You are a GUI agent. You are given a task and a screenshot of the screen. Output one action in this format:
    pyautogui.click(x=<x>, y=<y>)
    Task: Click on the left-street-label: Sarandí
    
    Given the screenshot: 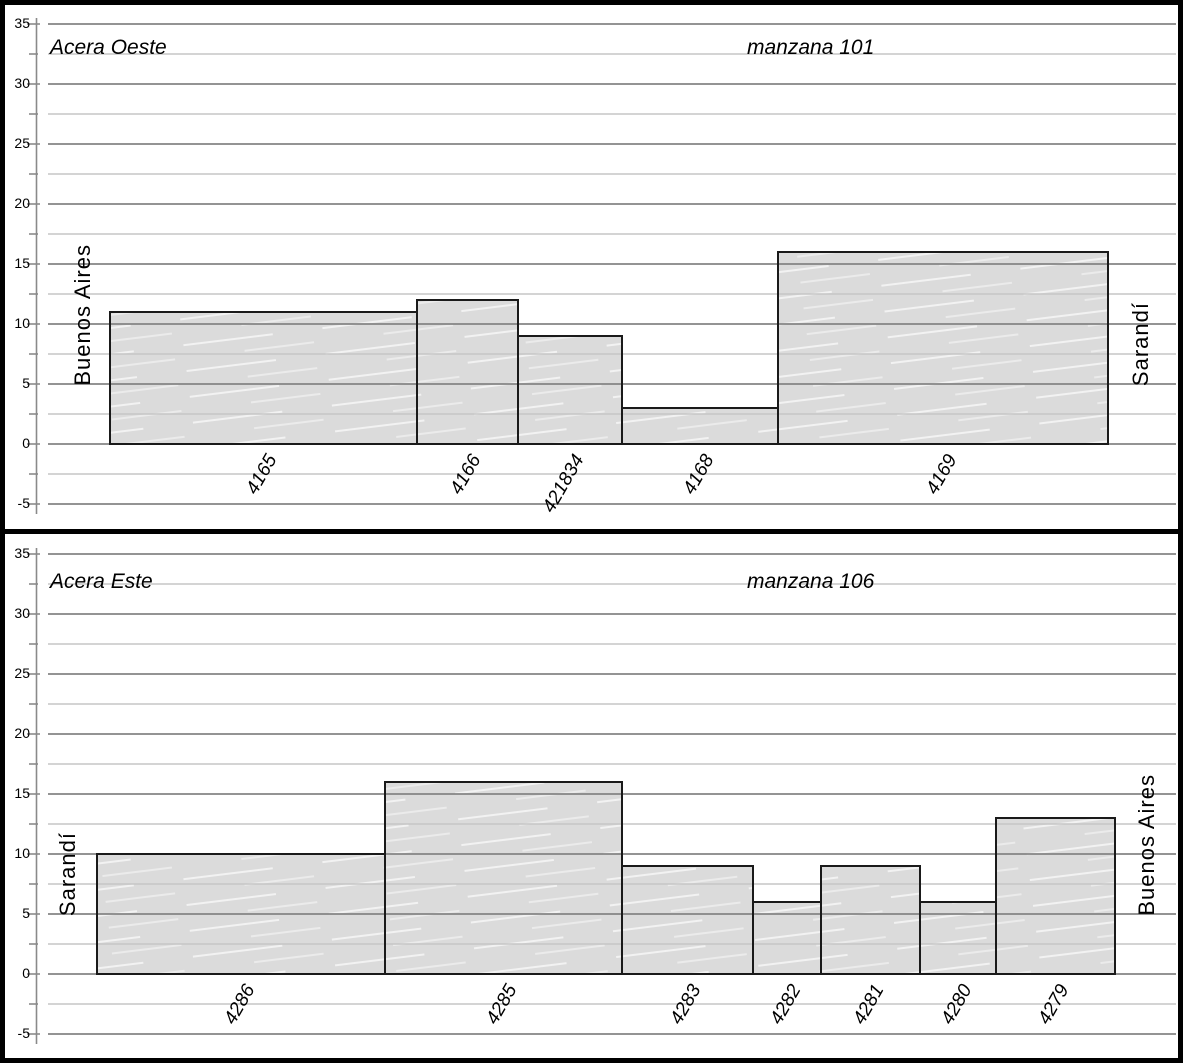 What is the action you would take?
    pyautogui.click(x=67, y=873)
    